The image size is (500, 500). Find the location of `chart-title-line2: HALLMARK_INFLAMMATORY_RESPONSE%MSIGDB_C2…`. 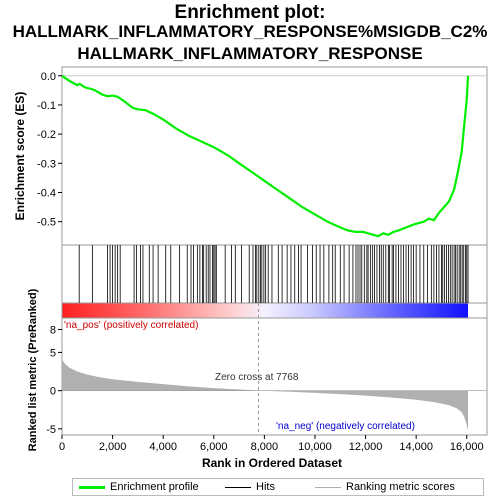

chart-title-line2: HALLMARK_INFLAMMATORY_RESPONSE%MSIGDB_C2… is located at coordinates (250, 31).